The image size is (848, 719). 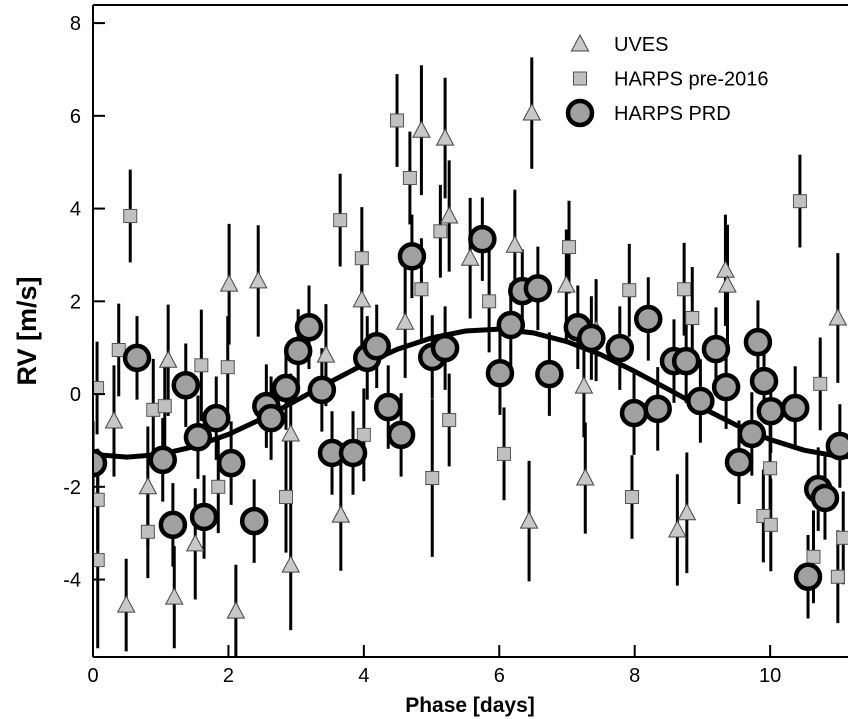 I want to click on x-tick-label: 8, so click(x=634, y=676).